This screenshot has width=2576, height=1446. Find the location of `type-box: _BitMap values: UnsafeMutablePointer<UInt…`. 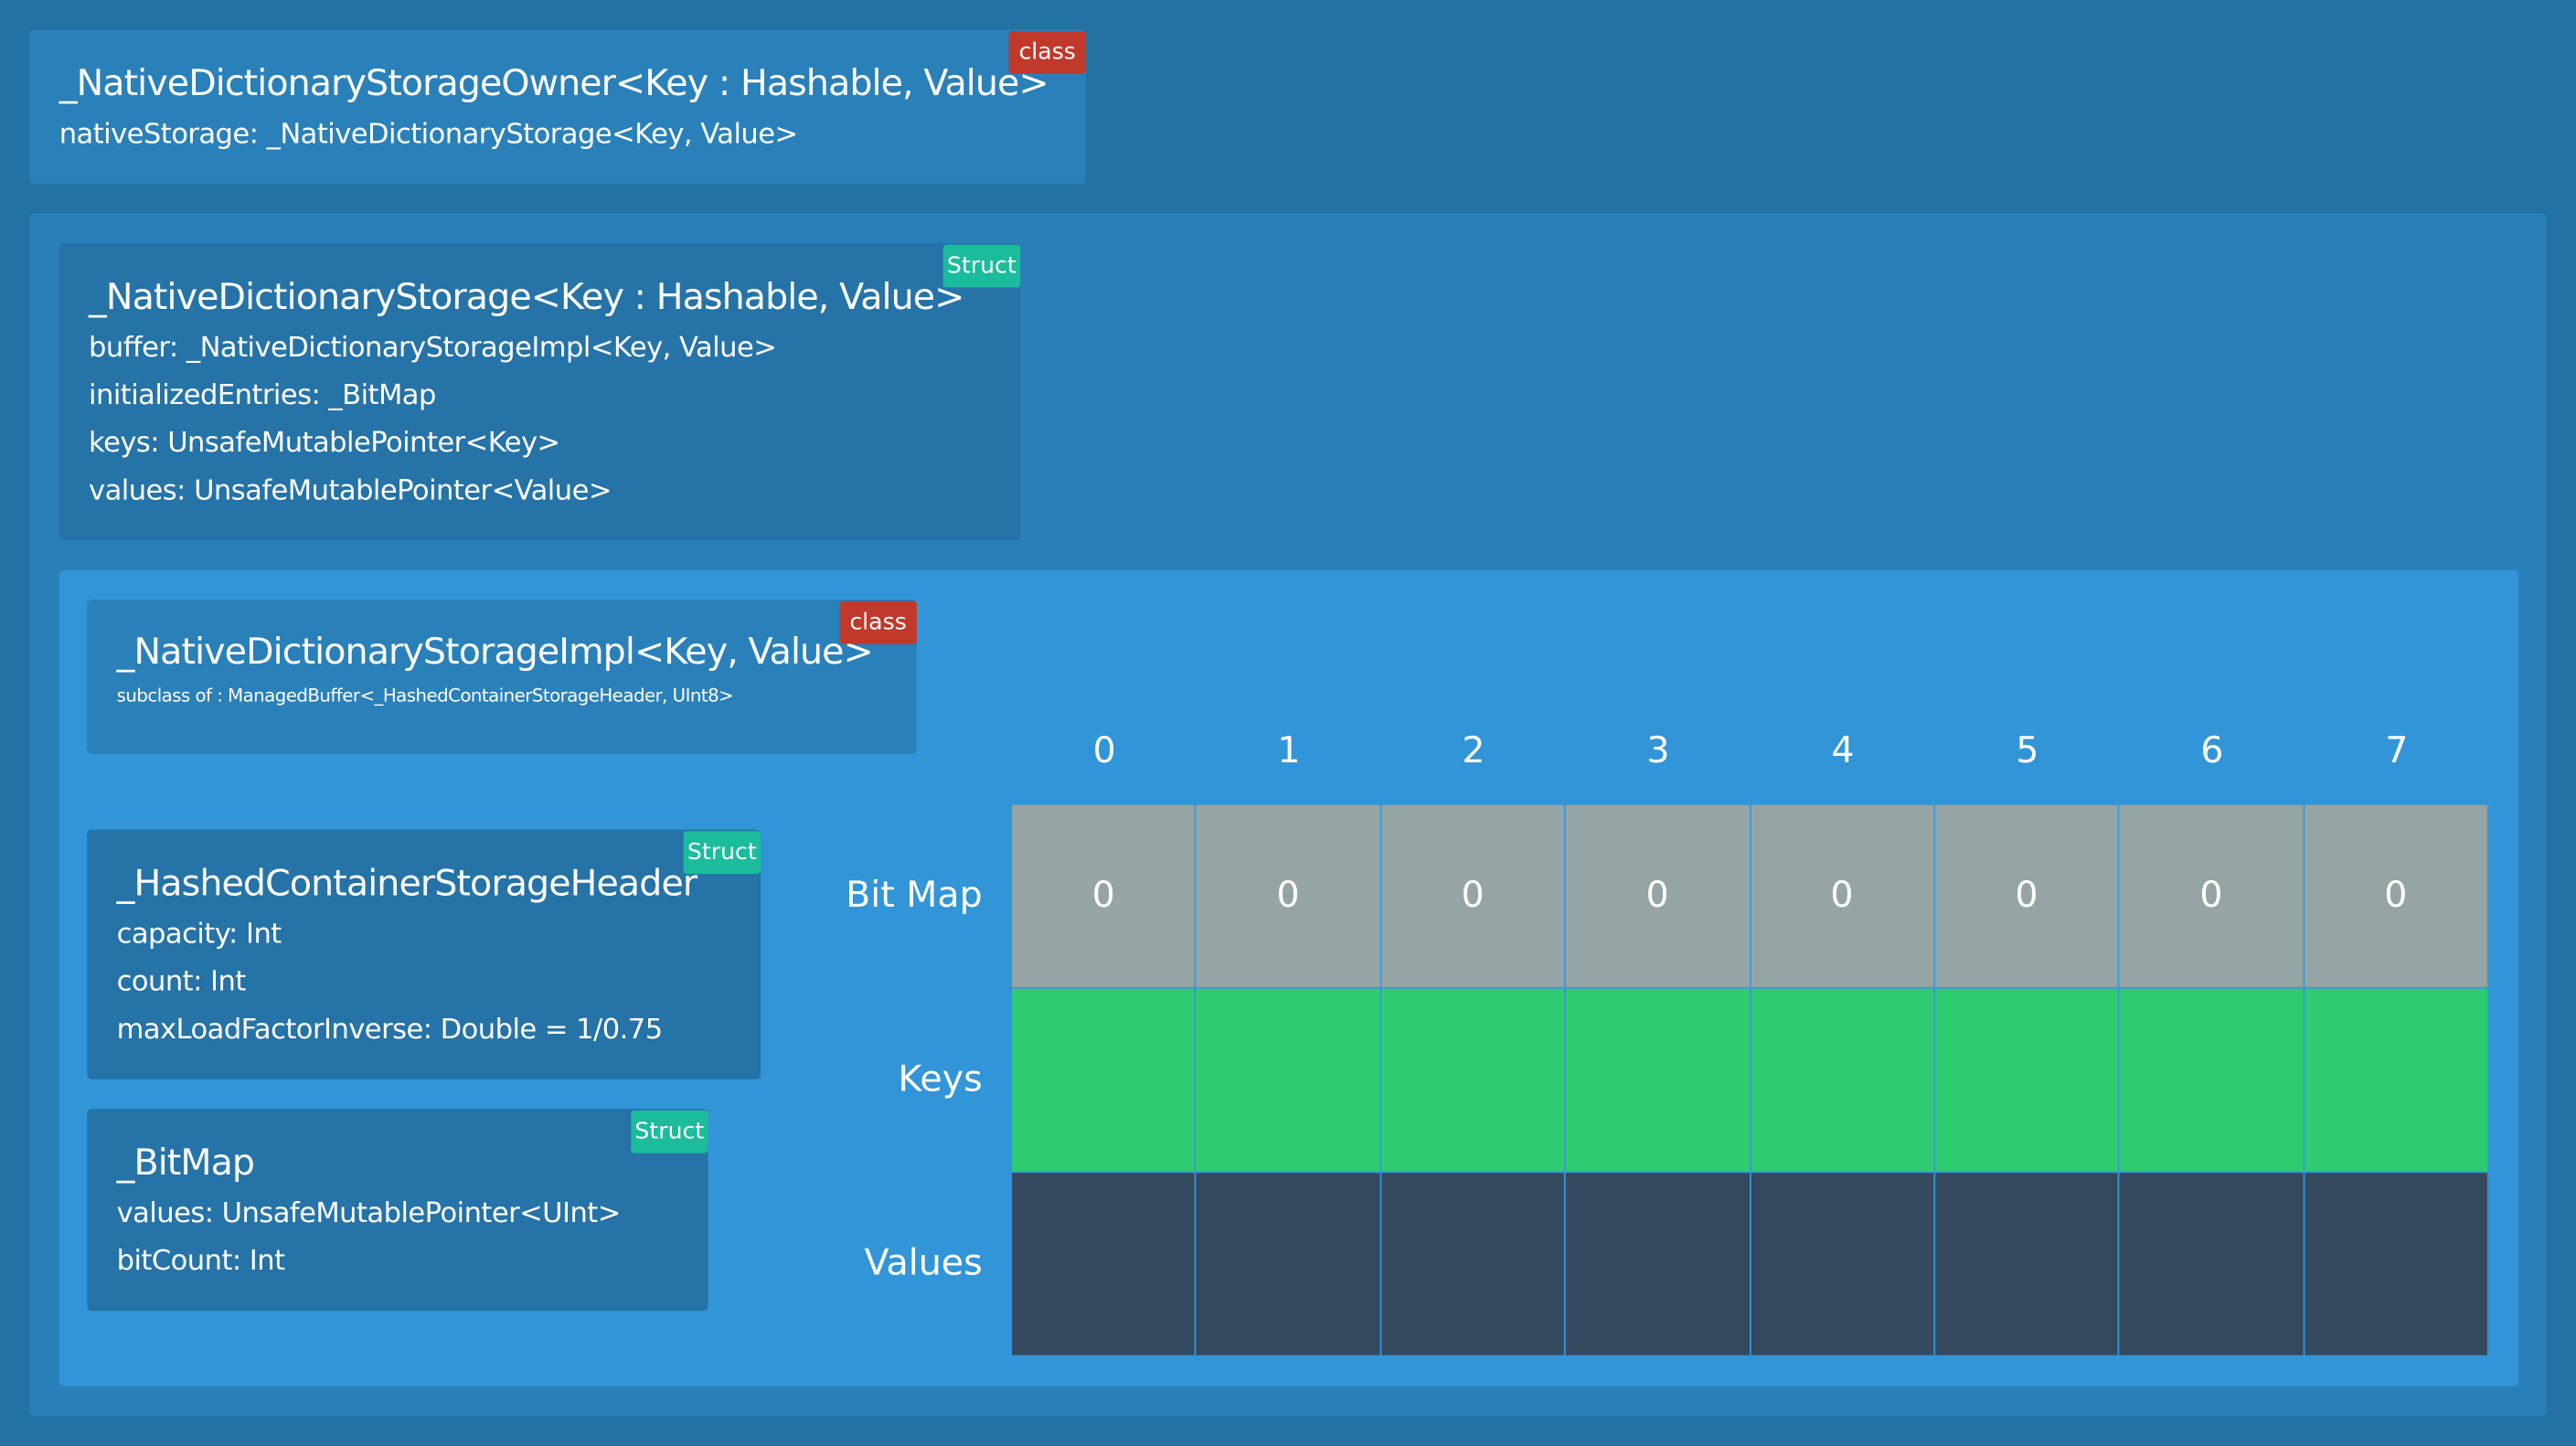

type-box: _BitMap values: UnsafeMutablePointer<UInt… is located at coordinates (397, 1210).